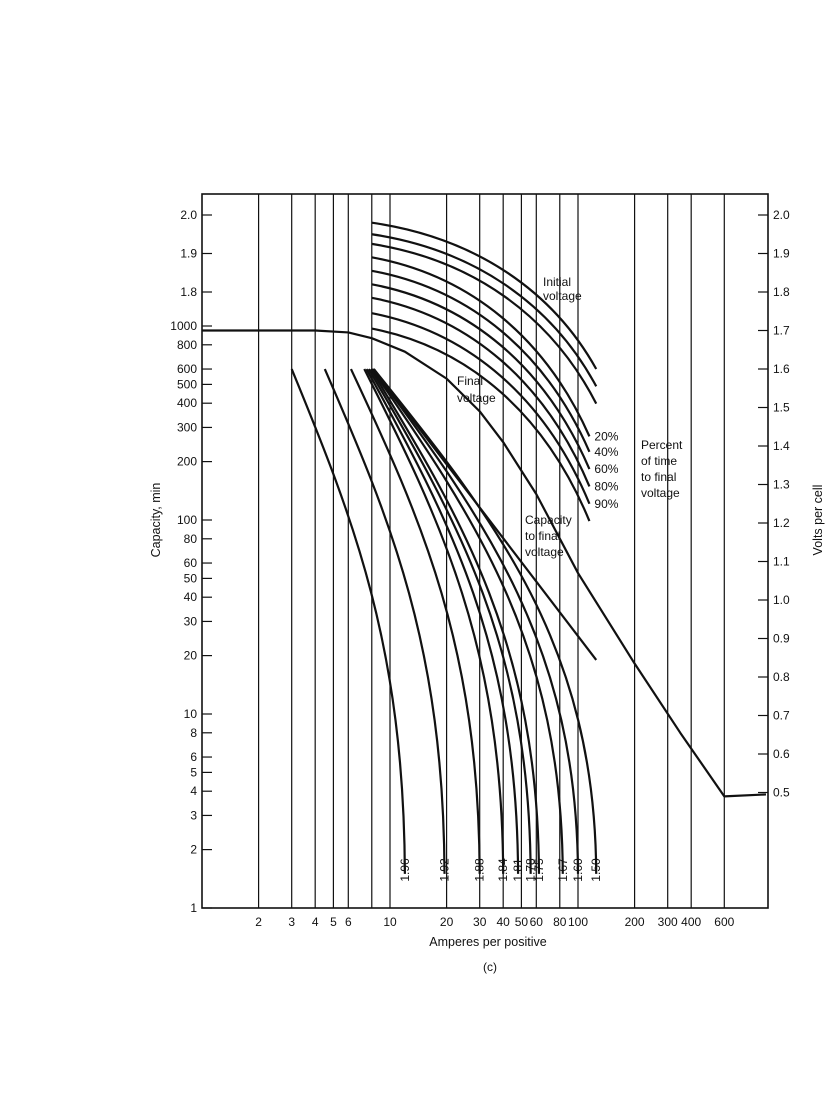 The width and height of the screenshot is (840, 1120). I want to click on left-tick-label: 4, so click(193, 791).